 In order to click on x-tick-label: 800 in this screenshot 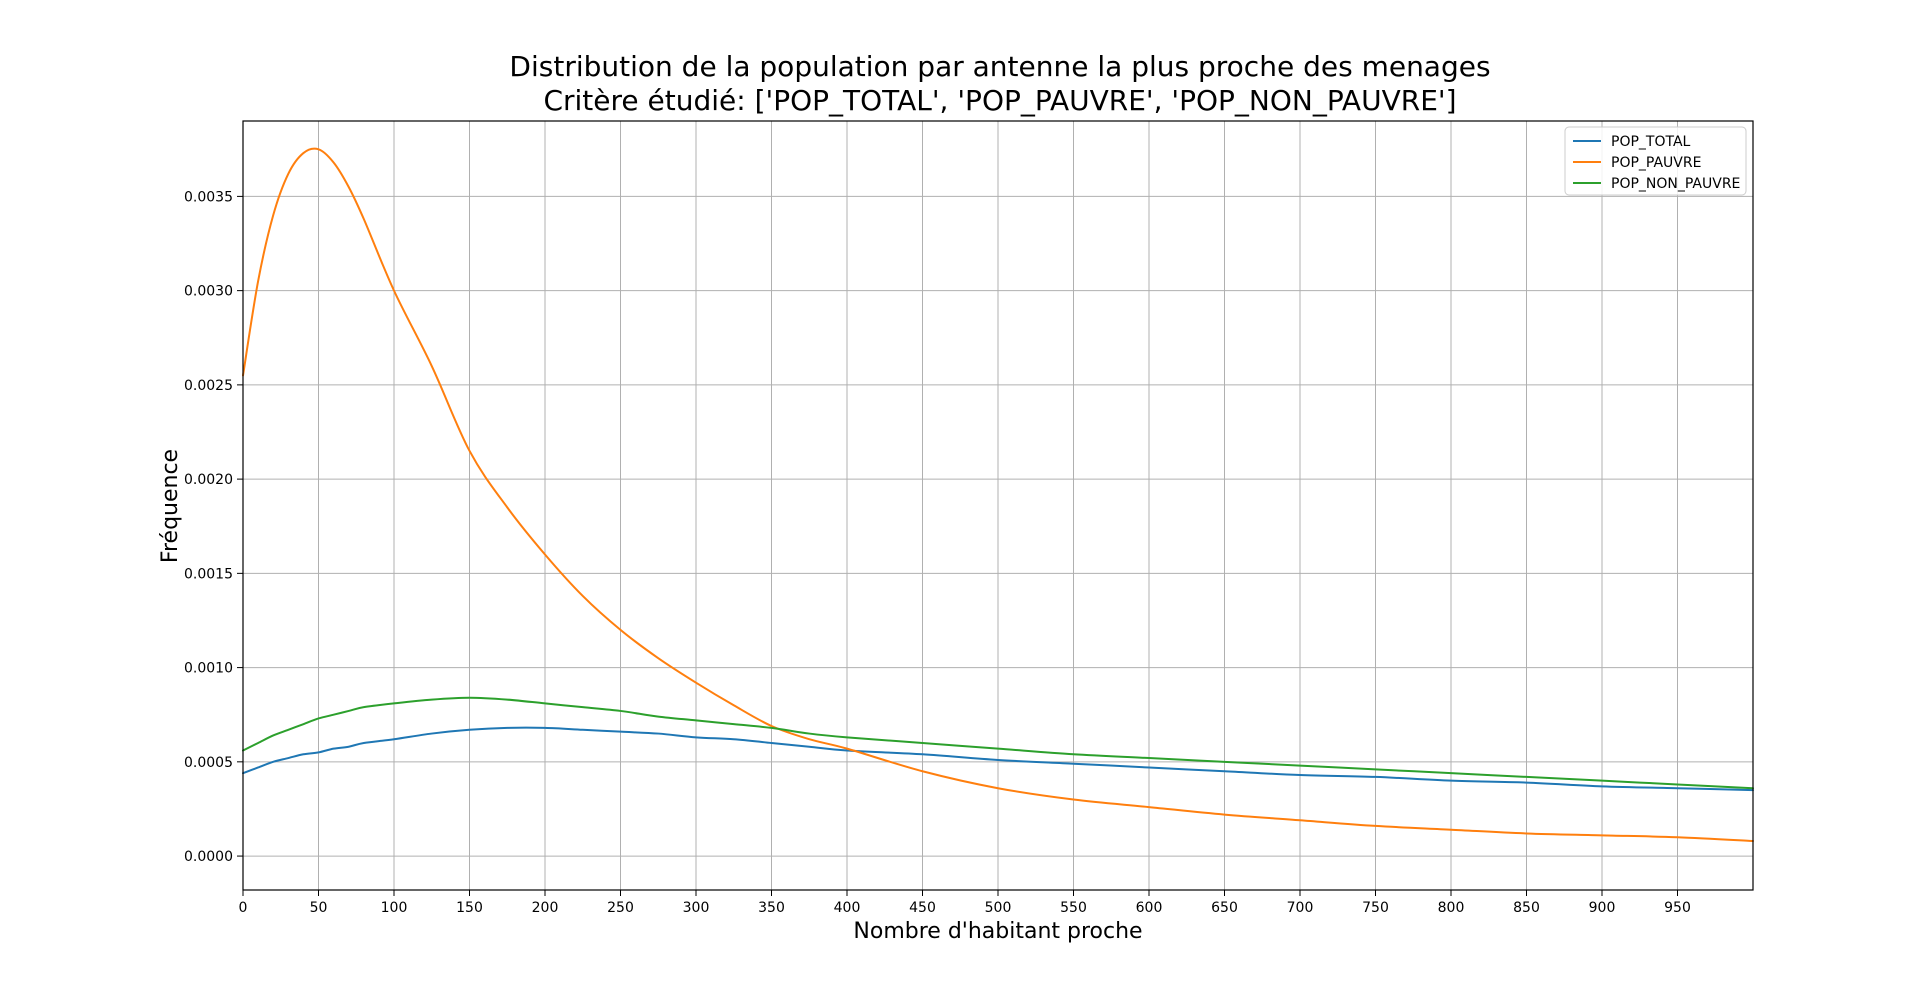, I will do `click(1451, 908)`.